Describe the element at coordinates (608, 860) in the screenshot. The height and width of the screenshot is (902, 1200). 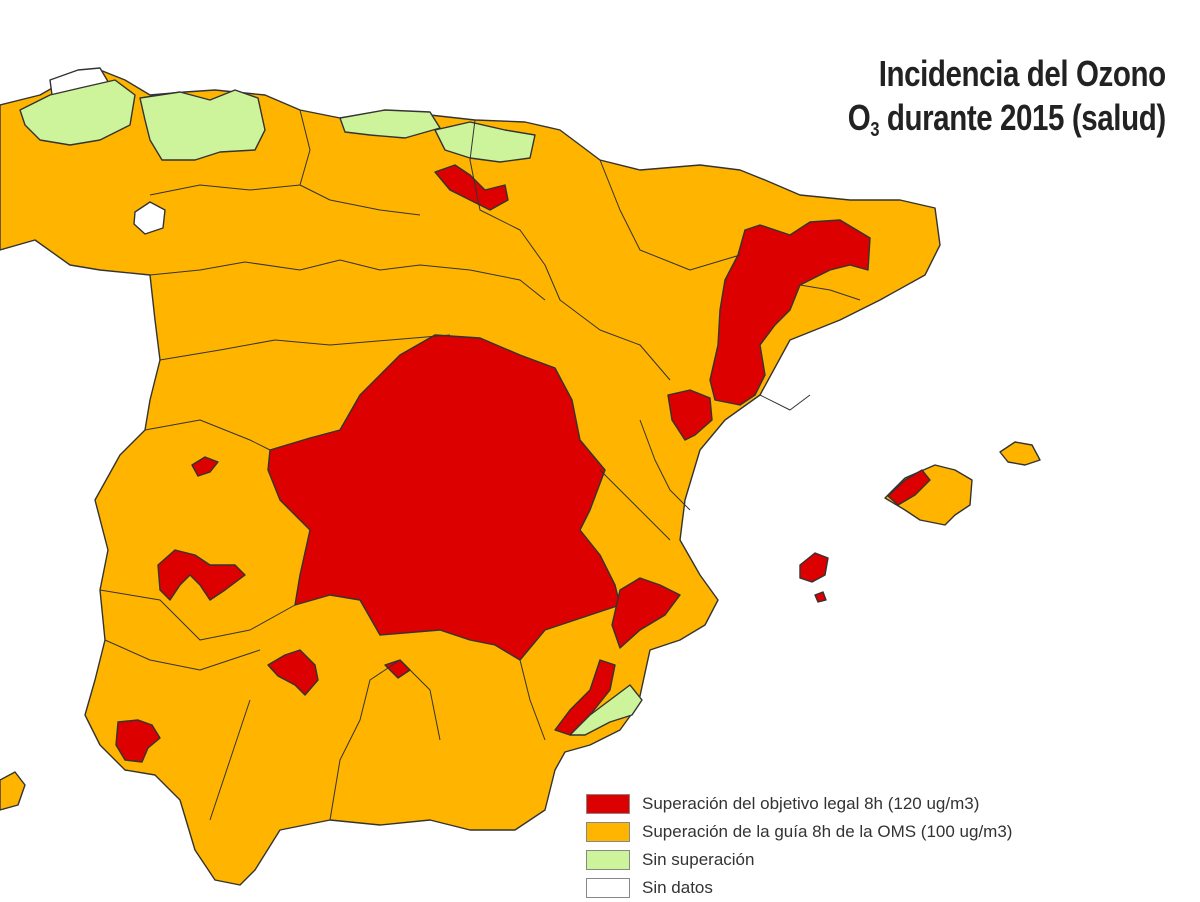
I see `legend-swatch-green` at that location.